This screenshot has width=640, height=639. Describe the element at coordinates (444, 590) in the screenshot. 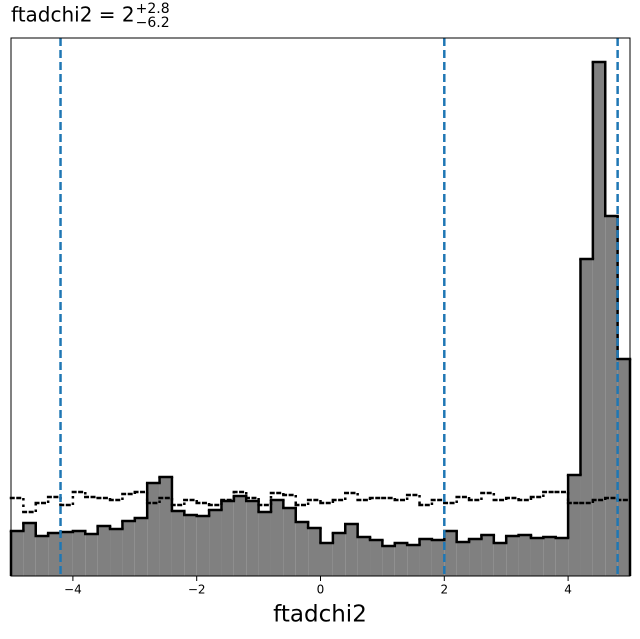

I see `x-tick-label: 2` at that location.